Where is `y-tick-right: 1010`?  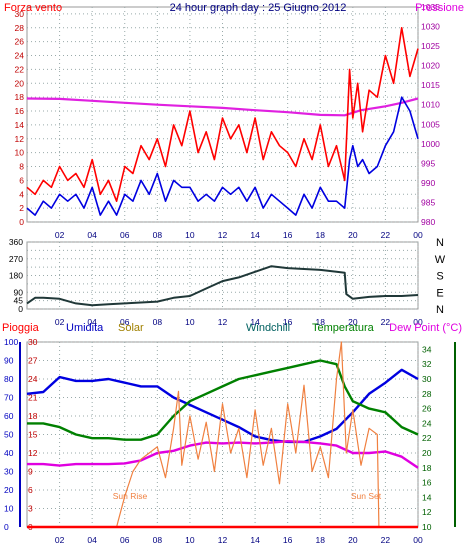 y-tick-right: 1010 is located at coordinates (430, 105).